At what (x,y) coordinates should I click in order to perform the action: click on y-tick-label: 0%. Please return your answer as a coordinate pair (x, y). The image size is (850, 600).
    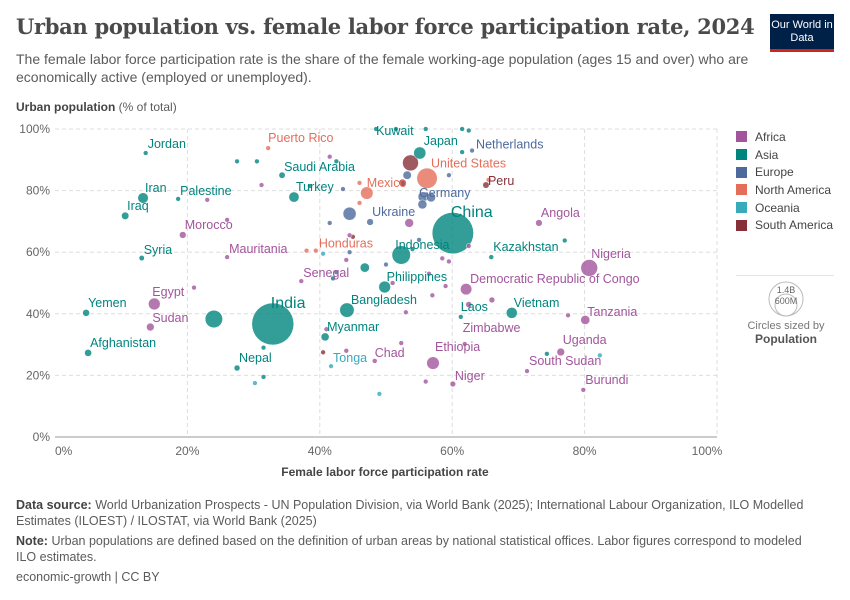
    Looking at the image, I should click on (42, 437).